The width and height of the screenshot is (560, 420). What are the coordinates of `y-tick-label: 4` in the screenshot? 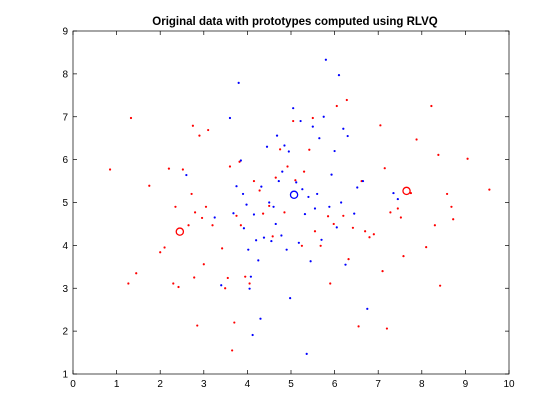 It's located at (65, 246).